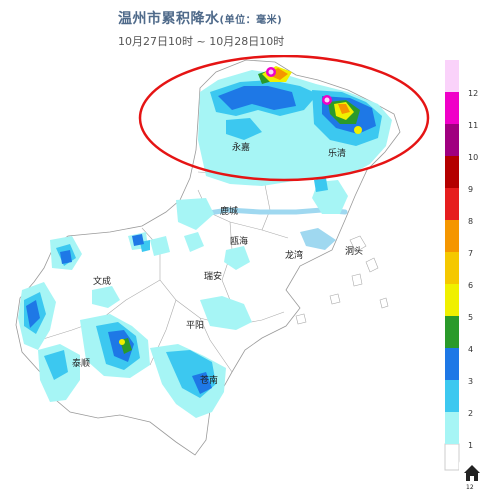  I want to click on label-longwan: 龙湾, so click(294, 255).